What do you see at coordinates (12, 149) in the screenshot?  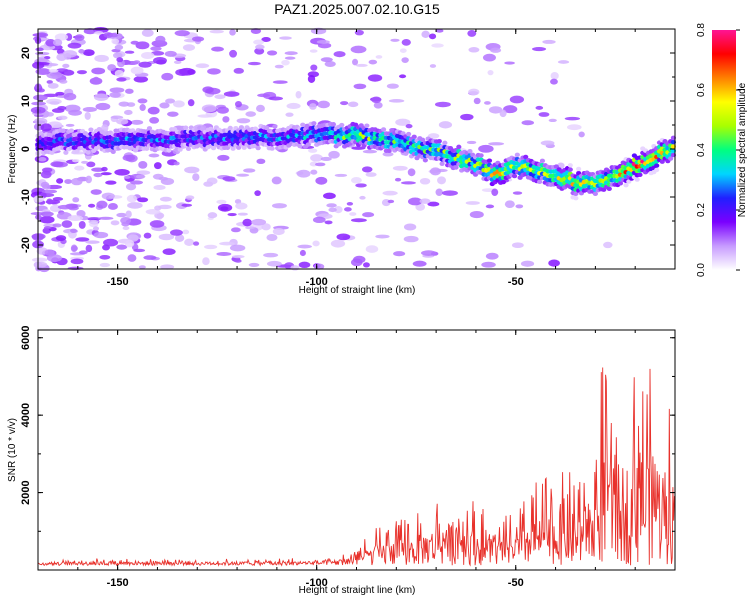 I see `heatmap-y-axis-label: Frequency (Hz)` at bounding box center [12, 149].